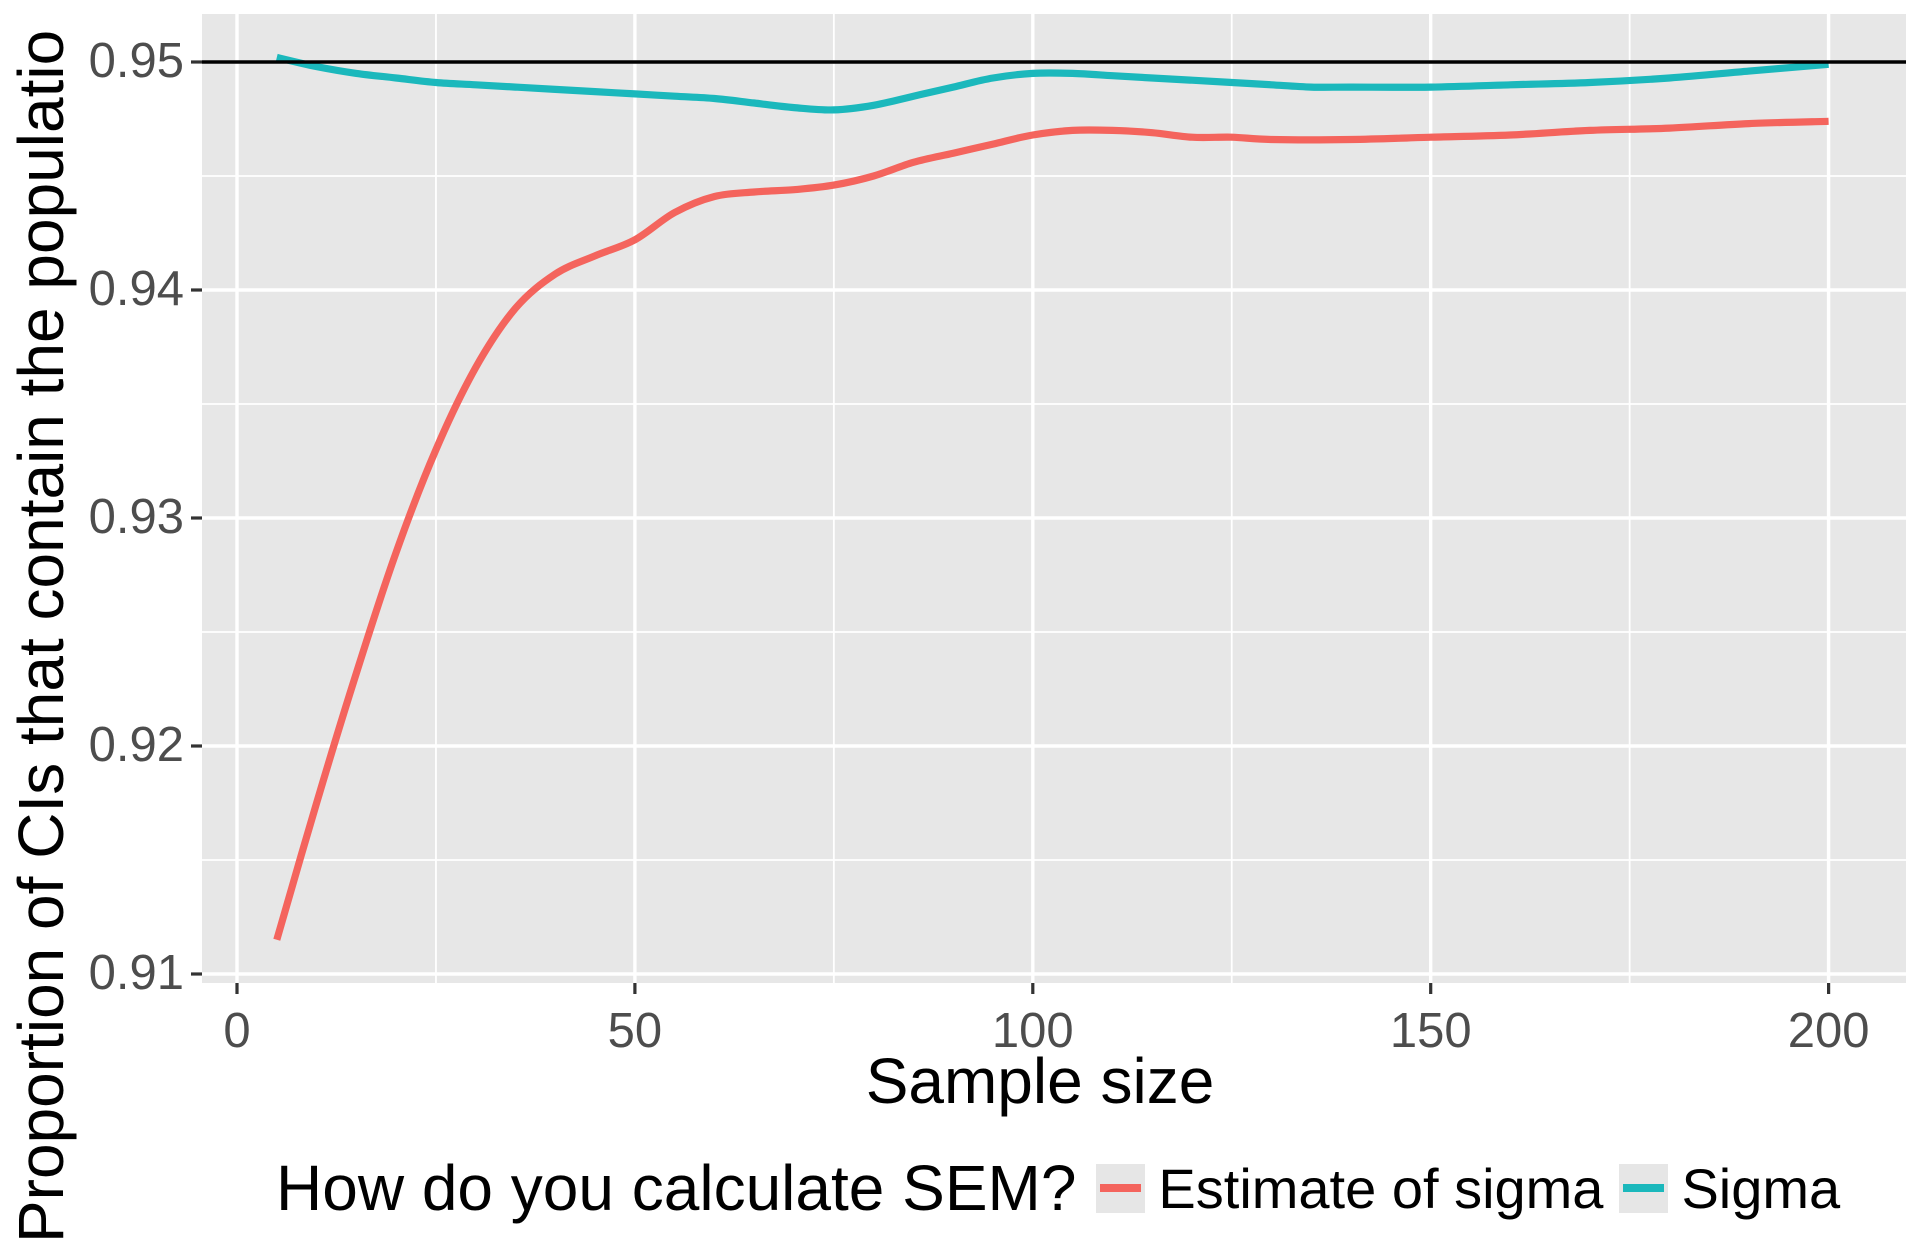 The width and height of the screenshot is (1920, 1248). What do you see at coordinates (676, 1188) in the screenshot?
I see `legend-title: How do you calculate SEM?` at bounding box center [676, 1188].